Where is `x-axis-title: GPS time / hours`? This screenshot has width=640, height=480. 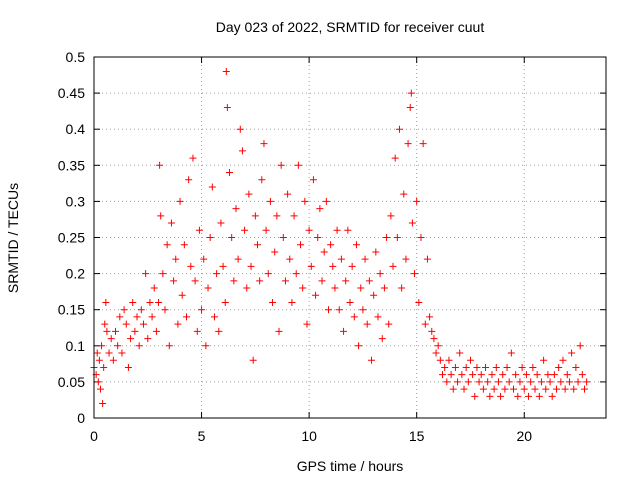
x-axis-title: GPS time / hours is located at coordinates (350, 466).